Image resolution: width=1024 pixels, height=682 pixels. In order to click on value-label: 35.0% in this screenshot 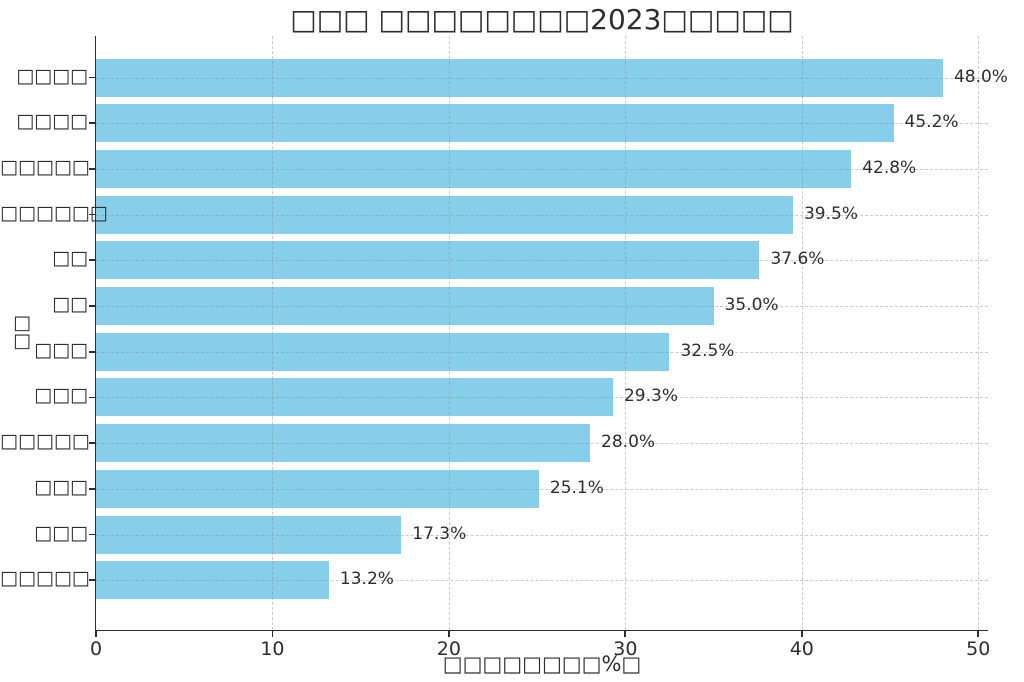, I will do `click(751, 305)`.